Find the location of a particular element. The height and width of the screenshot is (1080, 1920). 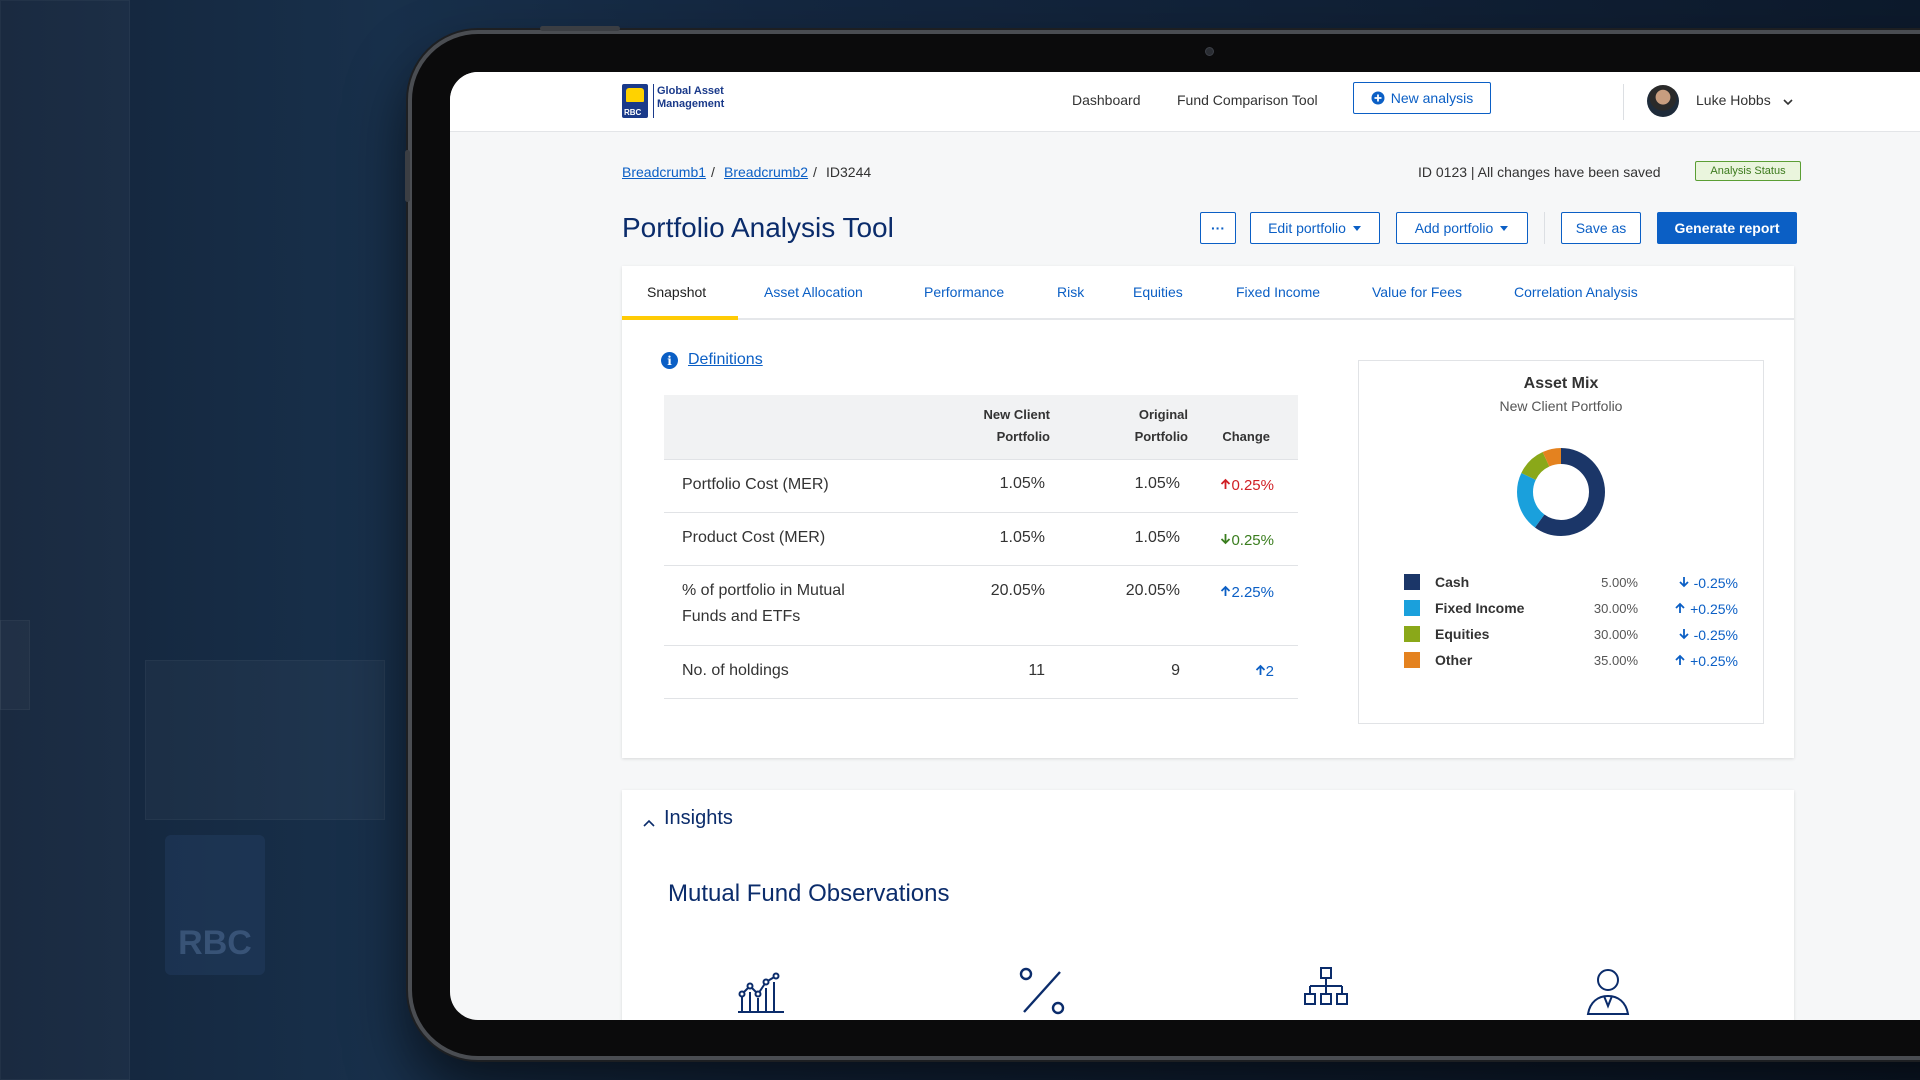

generate-report-label: Generate report is located at coordinates (1727, 228).